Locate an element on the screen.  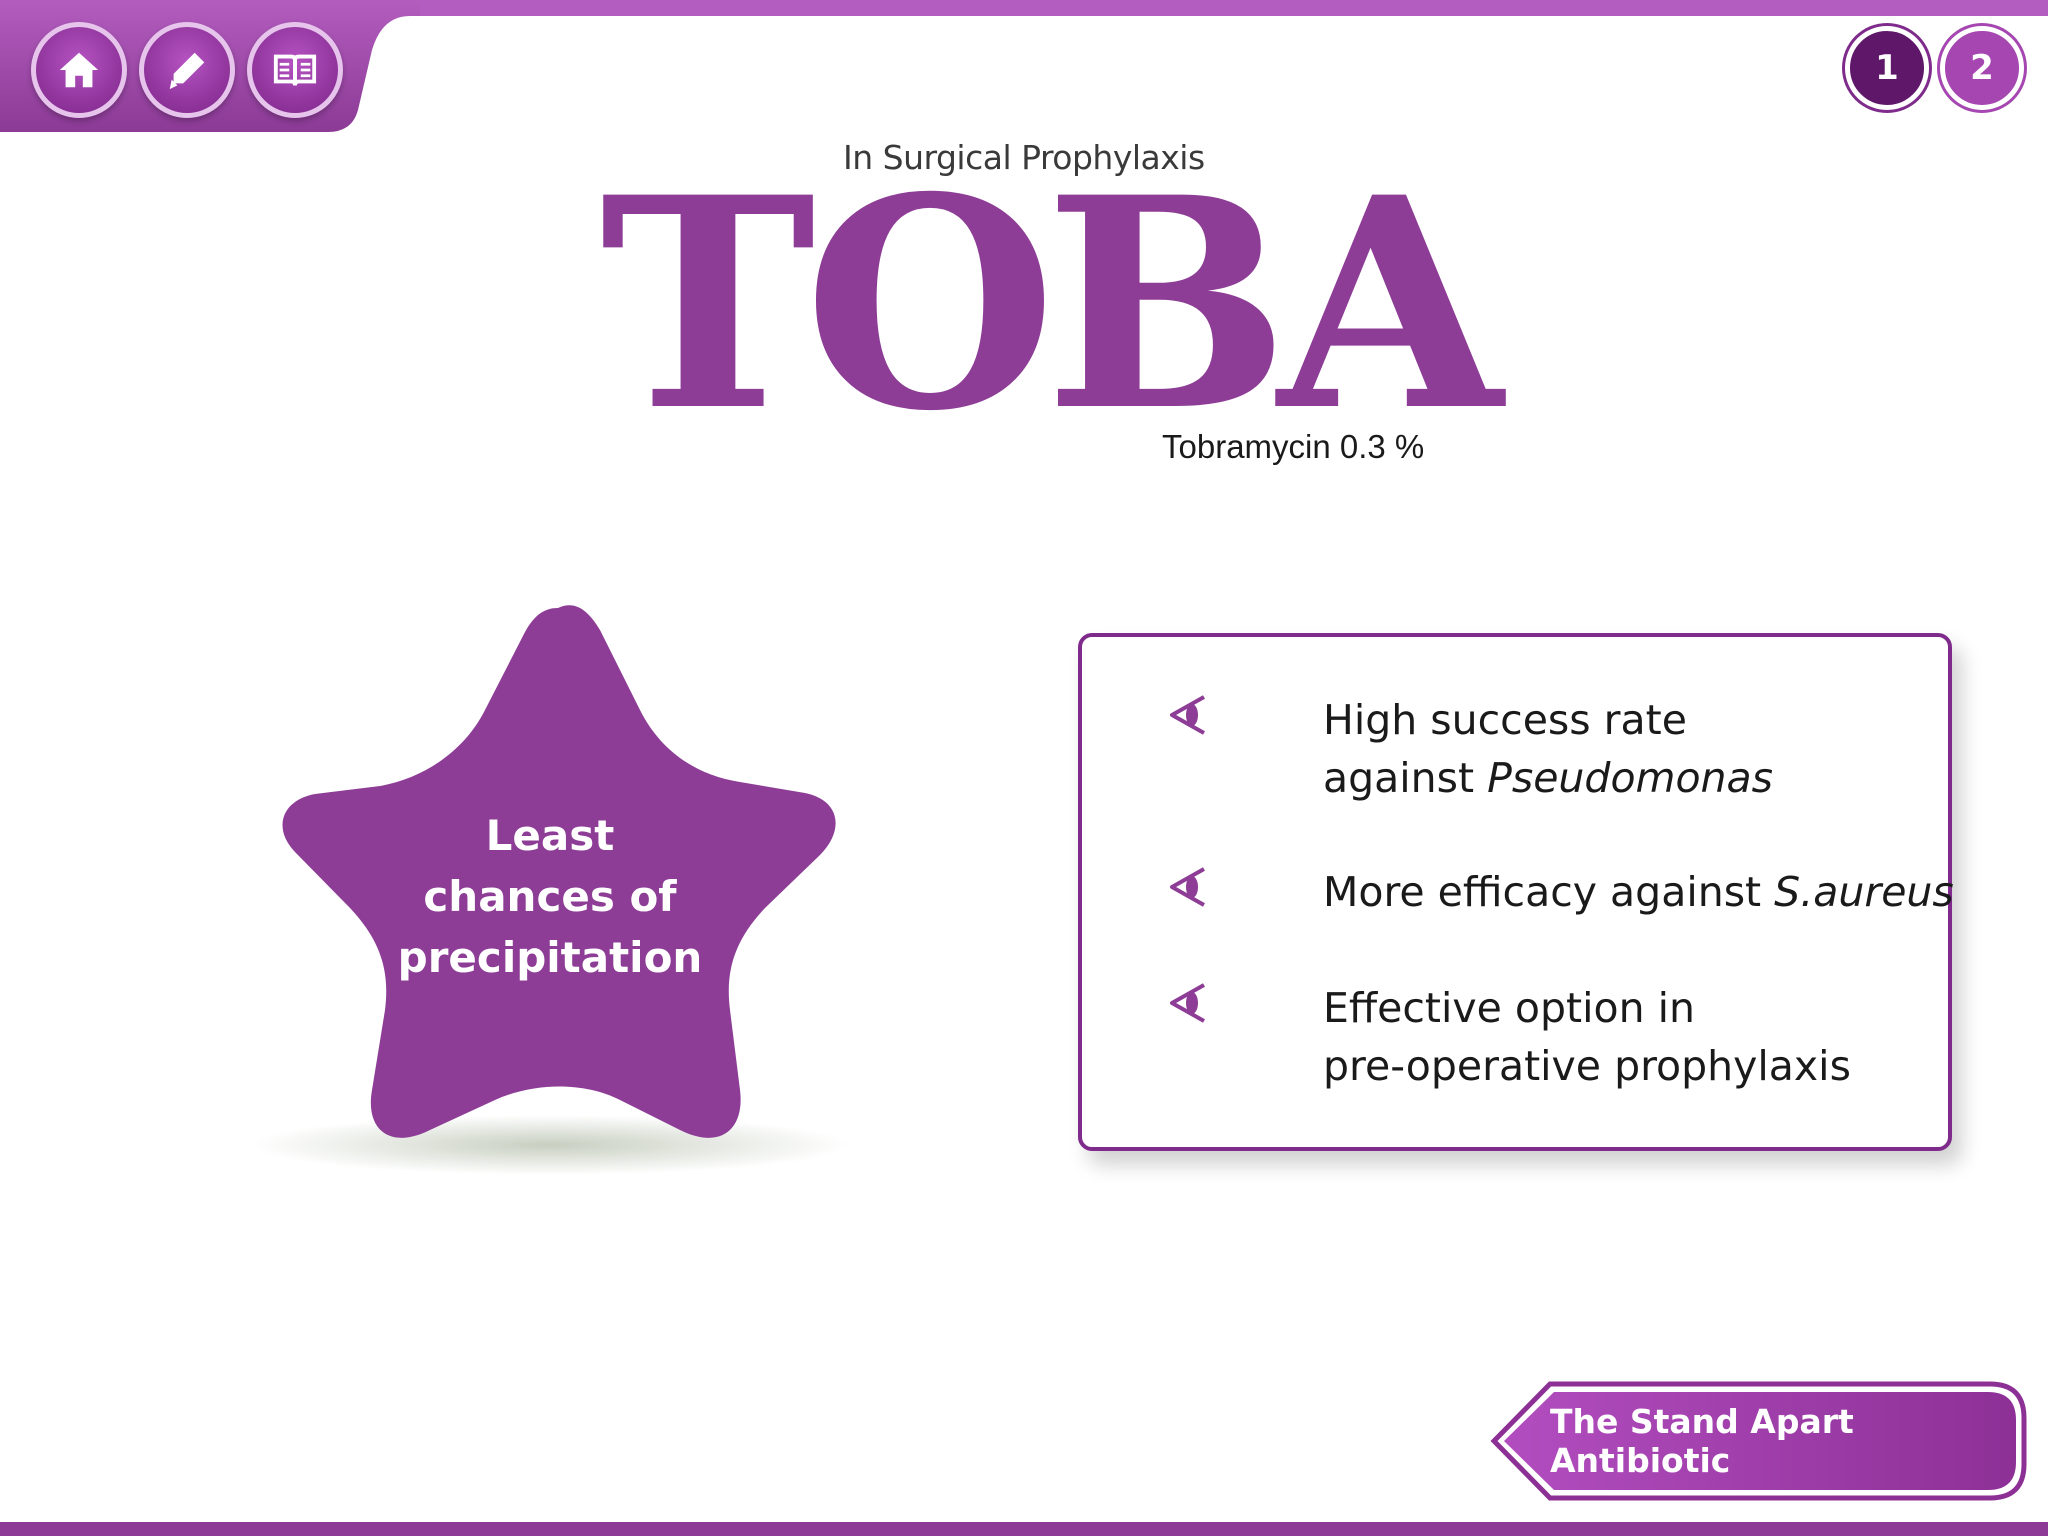
benefit-1-line-2: against Pseudomonas is located at coordinates (1663, 778).